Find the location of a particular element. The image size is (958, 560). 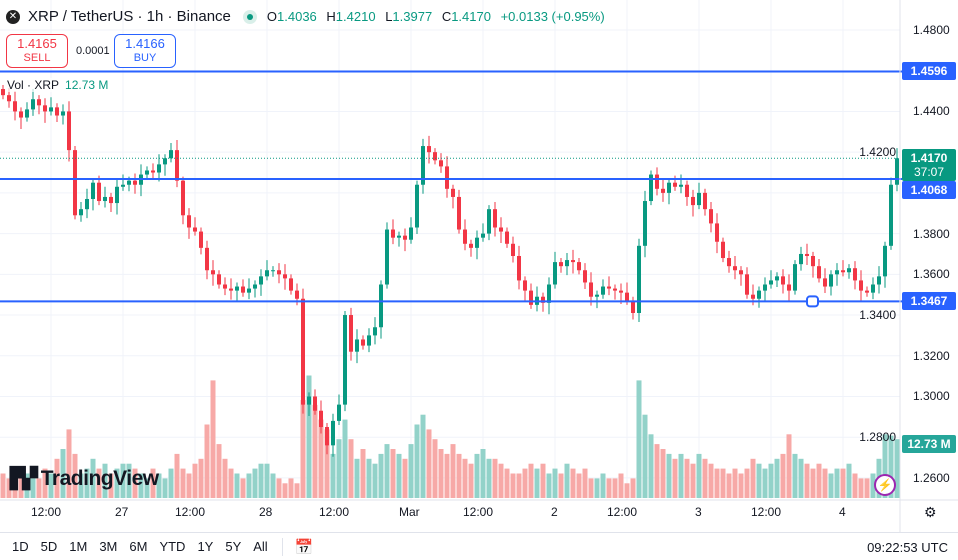

range-ytd: YTD is located at coordinates (172, 546).